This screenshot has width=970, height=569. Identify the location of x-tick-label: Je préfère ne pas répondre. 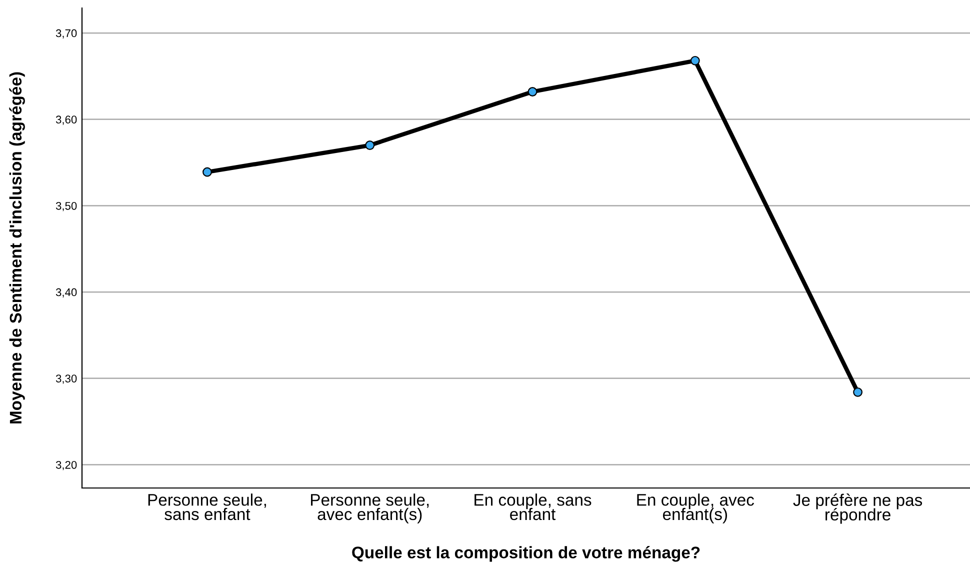
(857, 509).